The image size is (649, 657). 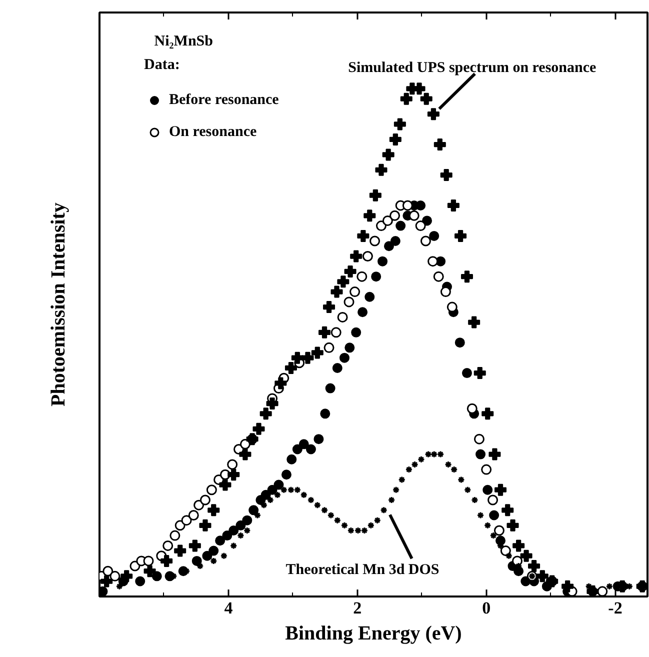 I want to click on text: Ni₂MnSb, so click(x=183, y=42).